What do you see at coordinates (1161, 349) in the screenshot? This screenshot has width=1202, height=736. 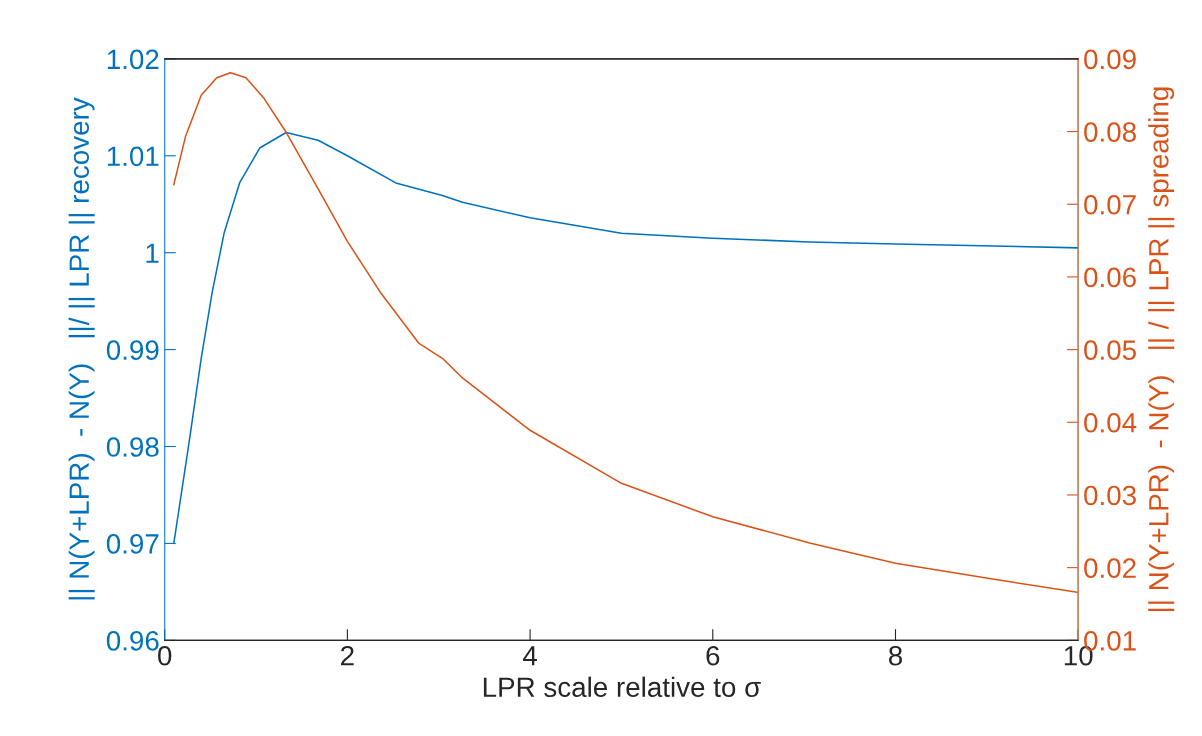 I see `y2-axis-title: || N(Y+LPR) - N(Y) || / || LPR || spreading` at bounding box center [1161, 349].